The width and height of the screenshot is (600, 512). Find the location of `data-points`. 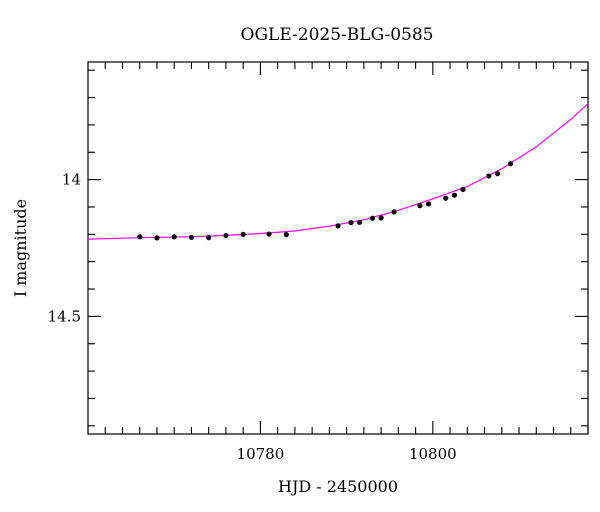

data-points is located at coordinates (325, 201).